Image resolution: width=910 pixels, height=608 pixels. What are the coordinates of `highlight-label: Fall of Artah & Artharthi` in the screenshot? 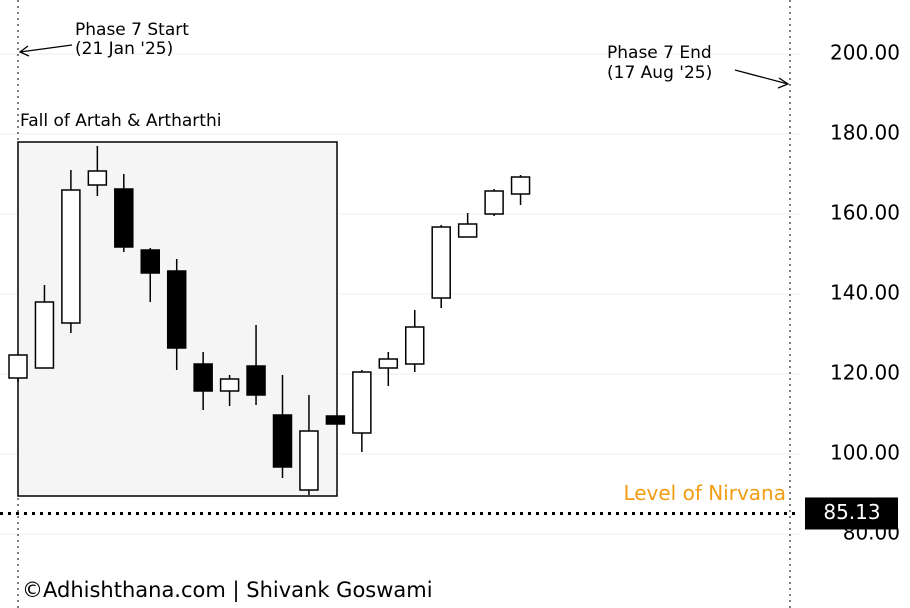 It's located at (120, 121).